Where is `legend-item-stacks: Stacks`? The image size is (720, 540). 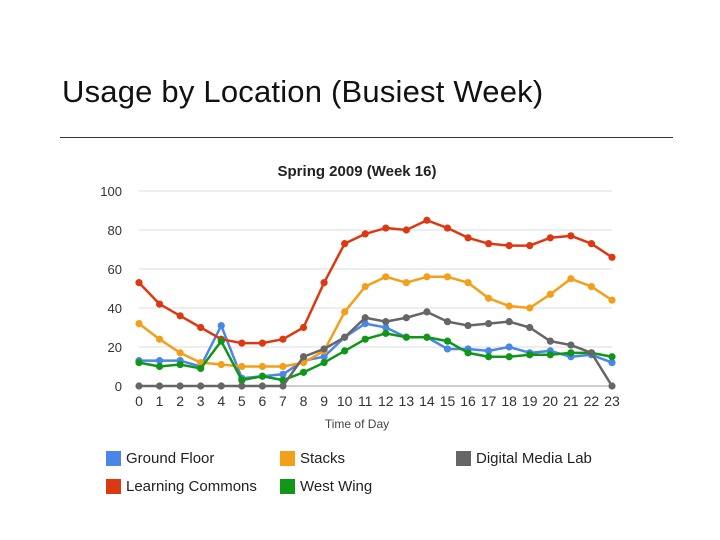
legend-item-stacks: Stacks is located at coordinates (312, 458).